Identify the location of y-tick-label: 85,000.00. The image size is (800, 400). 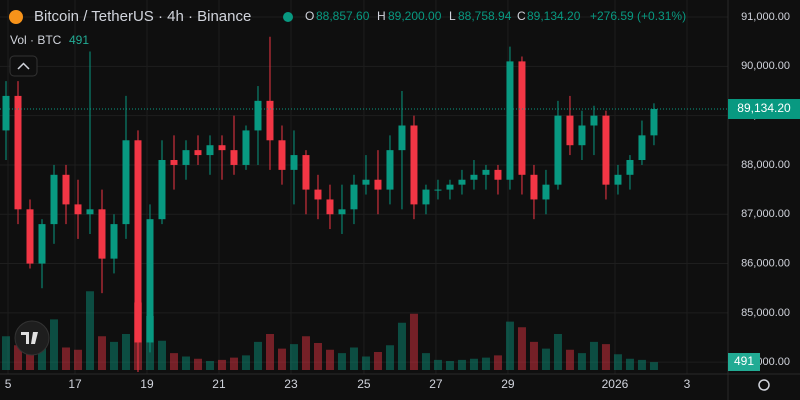
(765, 313).